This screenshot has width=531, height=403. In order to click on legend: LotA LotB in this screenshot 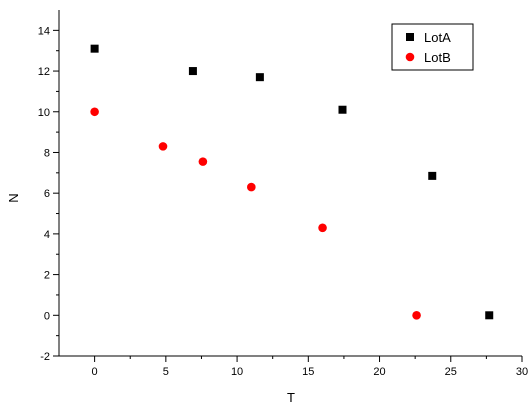, I will do `click(432, 47)`.